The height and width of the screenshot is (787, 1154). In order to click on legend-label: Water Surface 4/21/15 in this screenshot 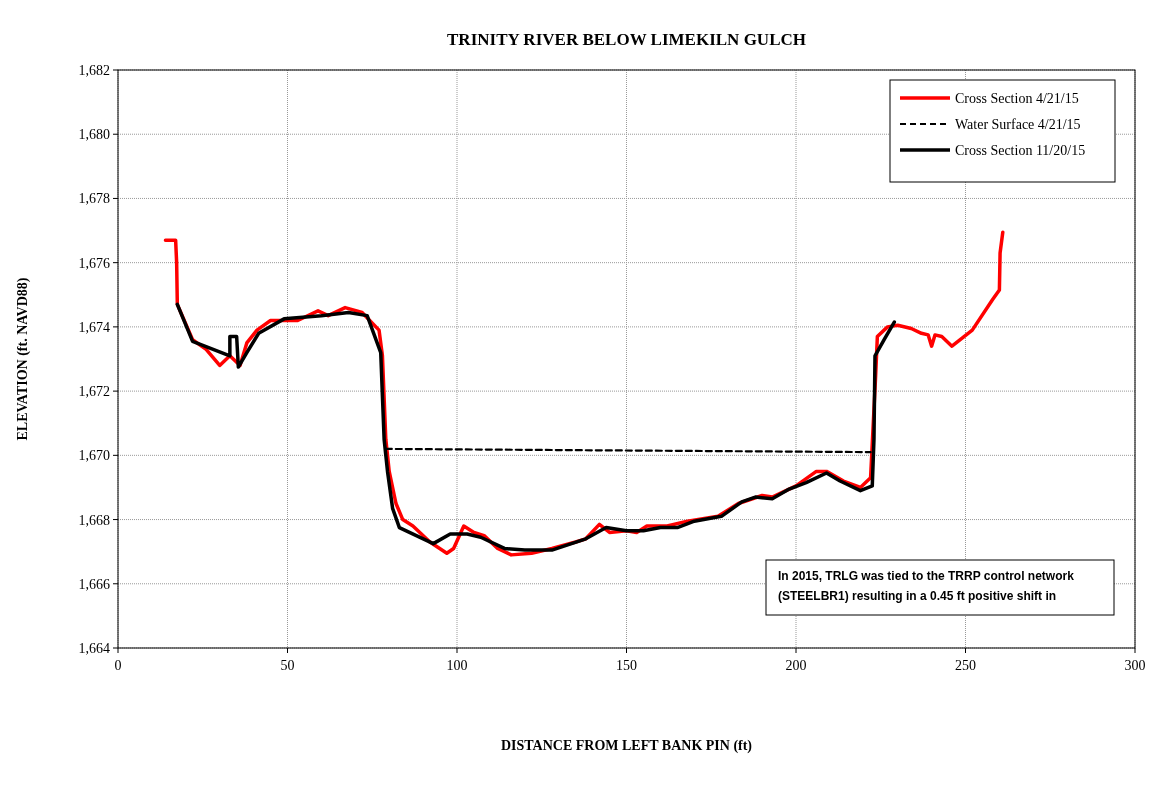, I will do `click(1018, 124)`.